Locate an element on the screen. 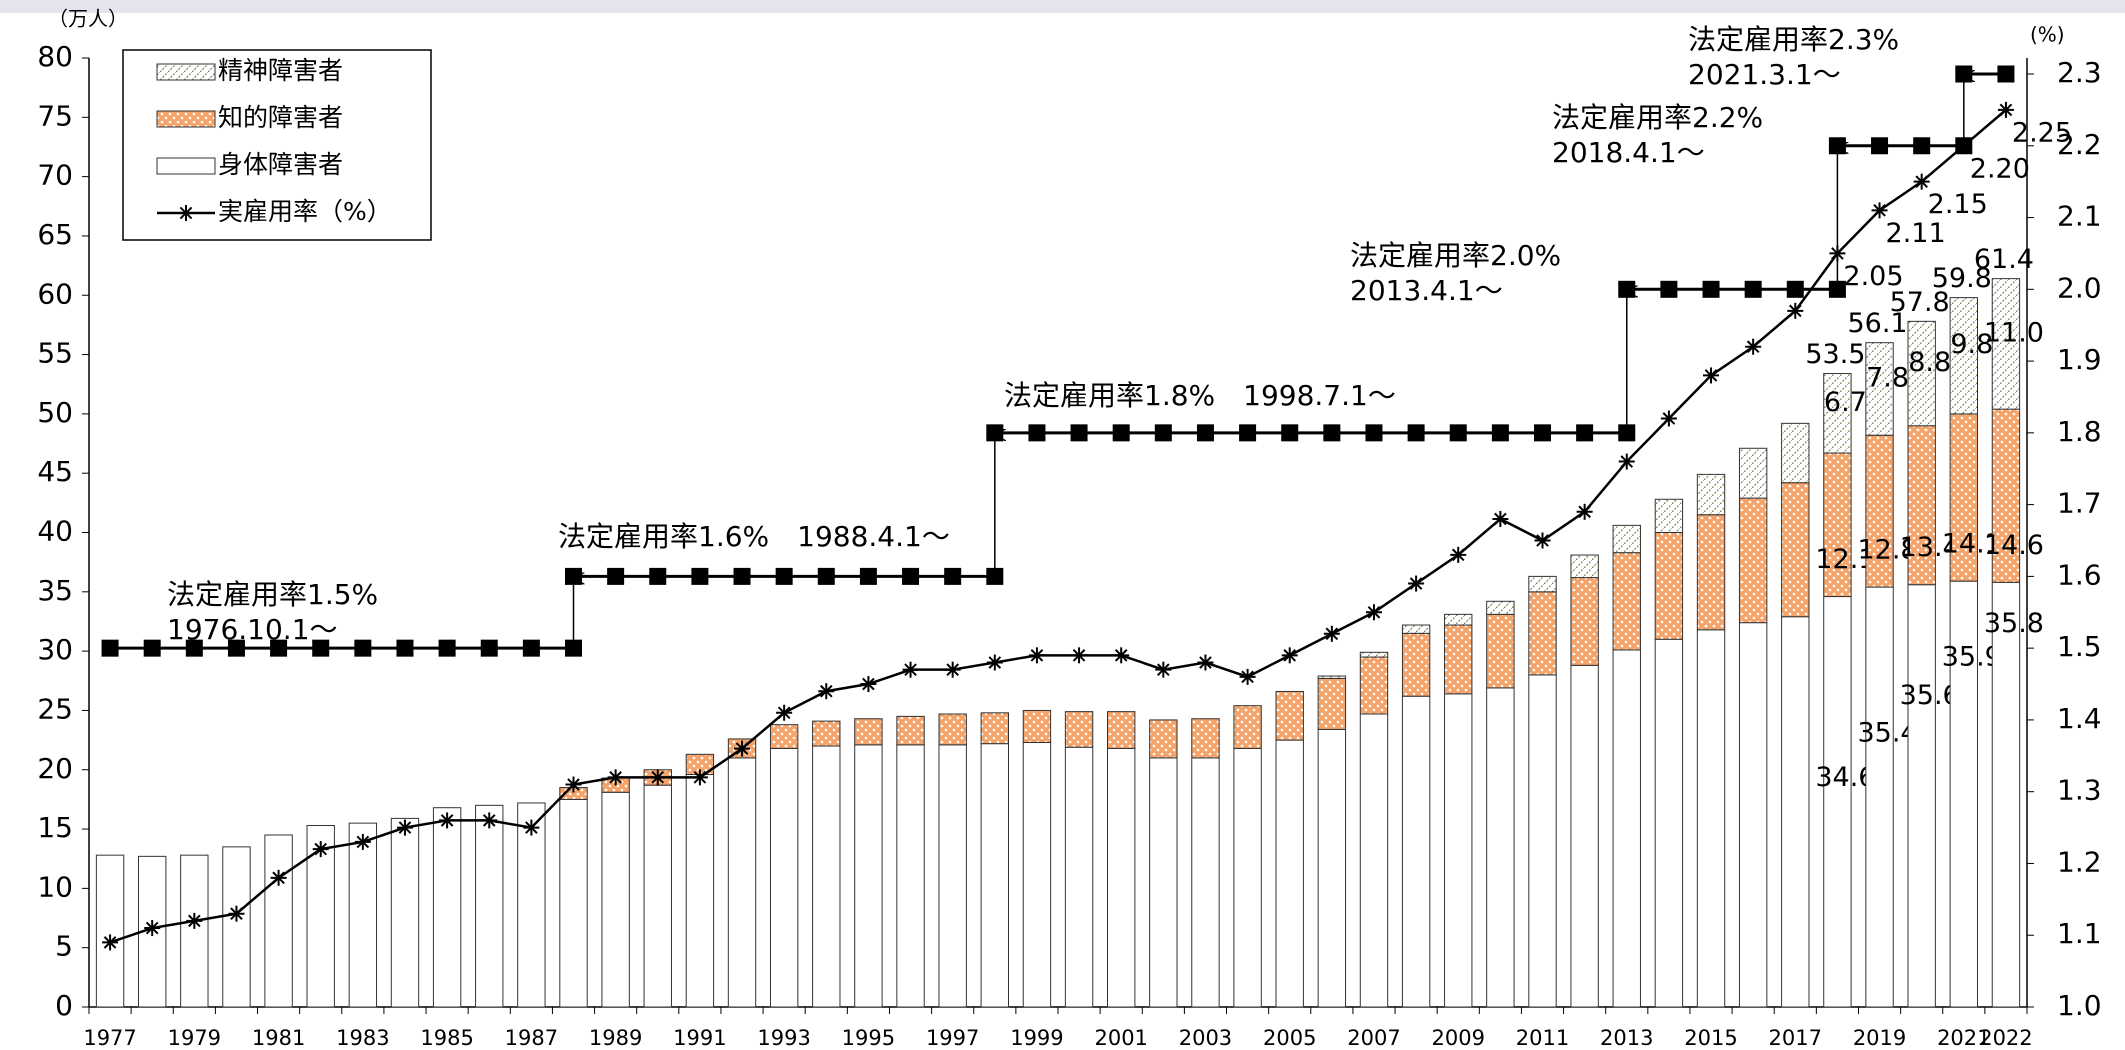 Image resolution: width=2125 pixels, height=1050 pixels. legend-label: 実雇用率（%） is located at coordinates (305, 211).